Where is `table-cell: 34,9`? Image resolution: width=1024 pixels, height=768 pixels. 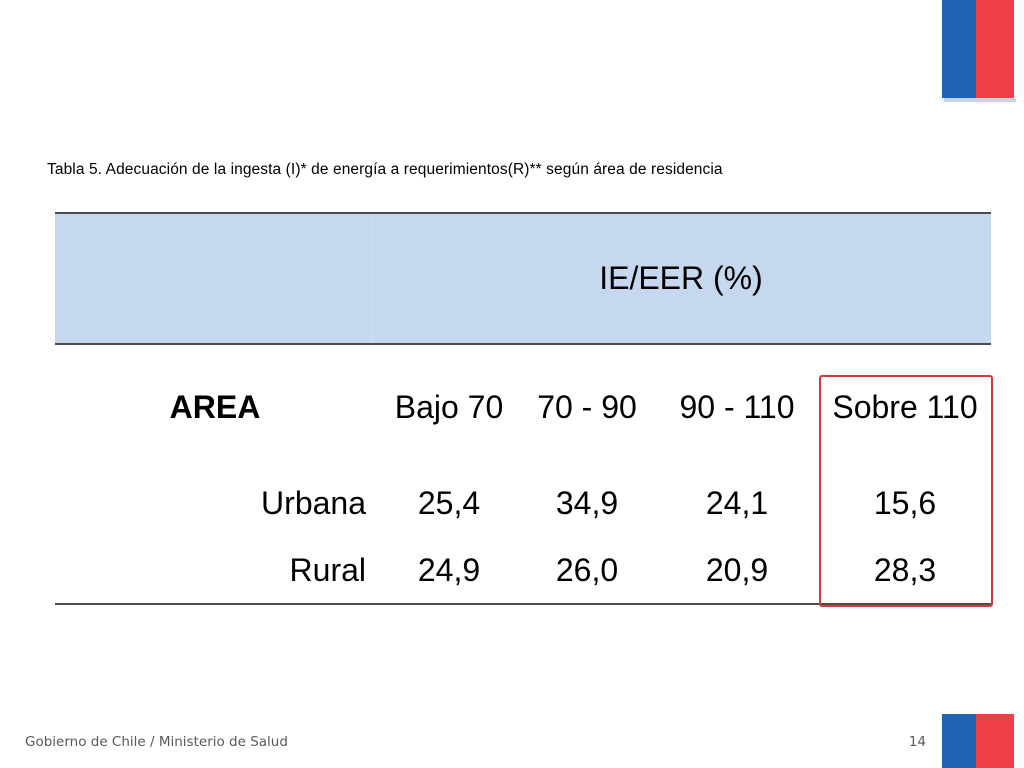 table-cell: 34,9 is located at coordinates (587, 503).